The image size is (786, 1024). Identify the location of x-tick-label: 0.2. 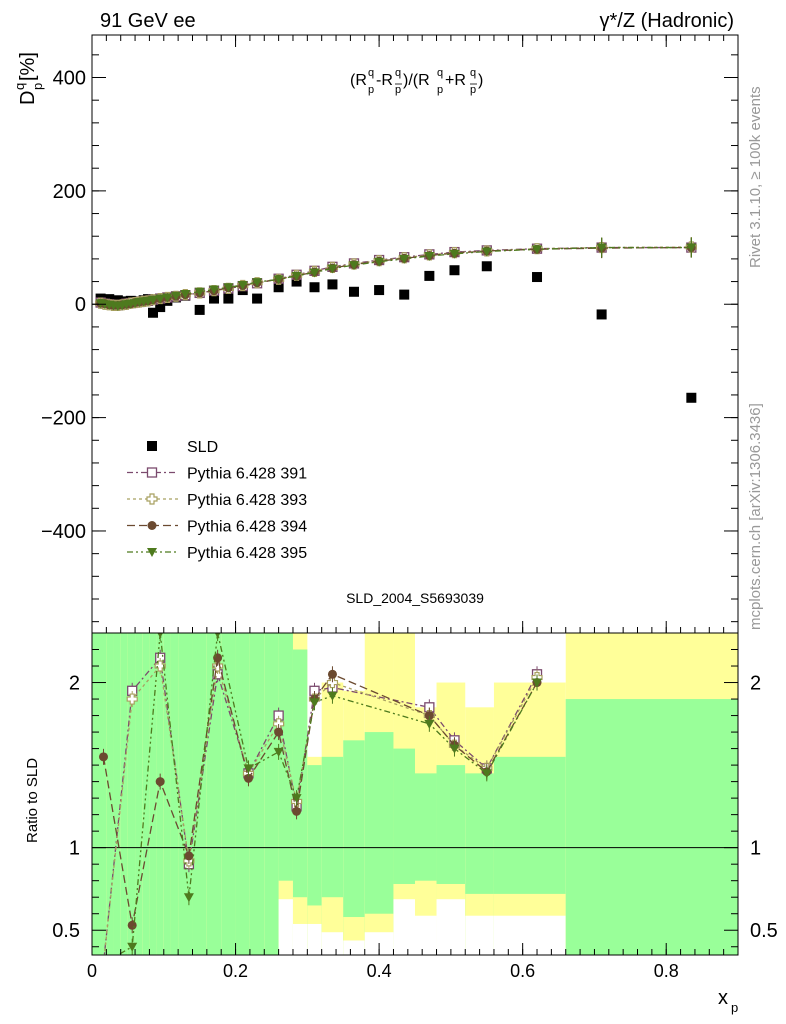
(235, 971).